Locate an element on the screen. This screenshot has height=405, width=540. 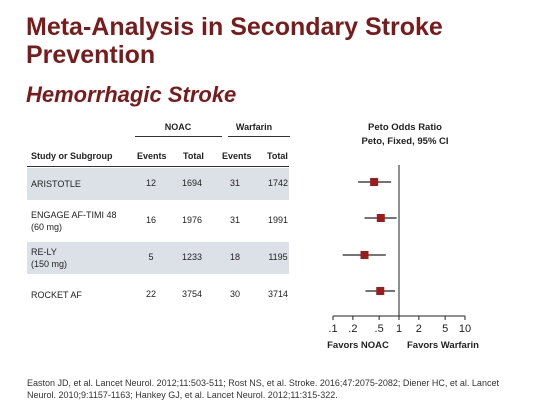
x-tick-label: .5 is located at coordinates (379, 329).